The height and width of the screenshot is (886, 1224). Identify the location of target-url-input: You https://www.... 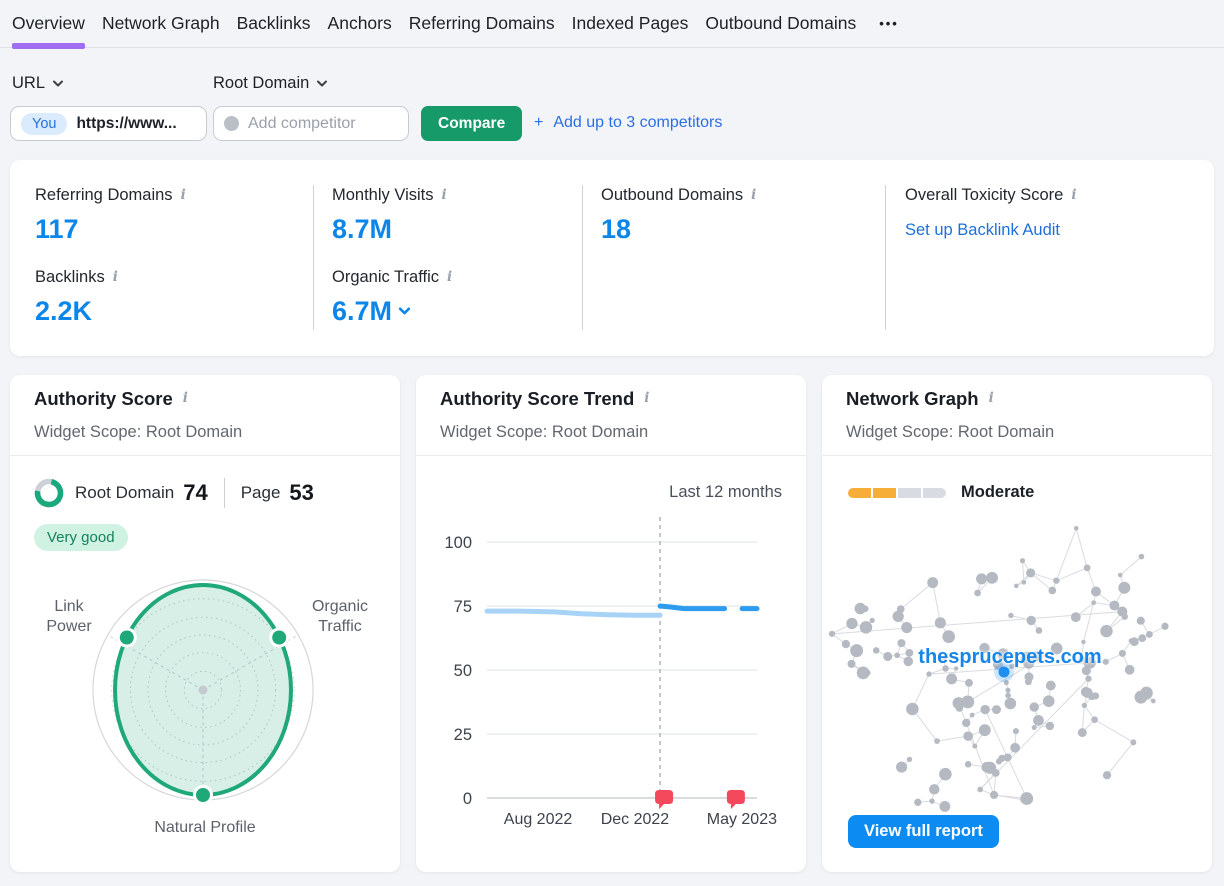
(108, 123).